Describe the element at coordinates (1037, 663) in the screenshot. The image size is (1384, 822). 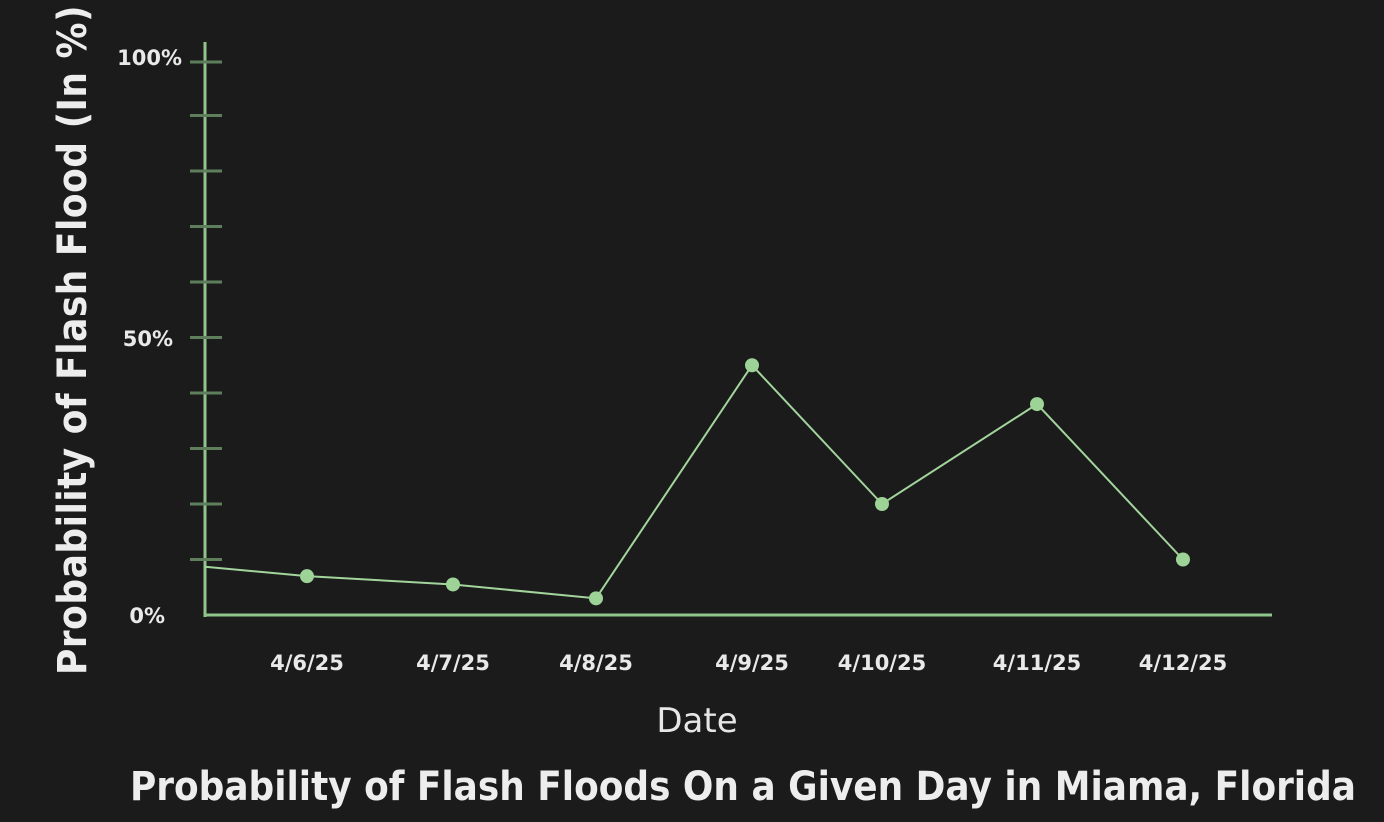
I see `x-tick-label: 4/11/25` at that location.